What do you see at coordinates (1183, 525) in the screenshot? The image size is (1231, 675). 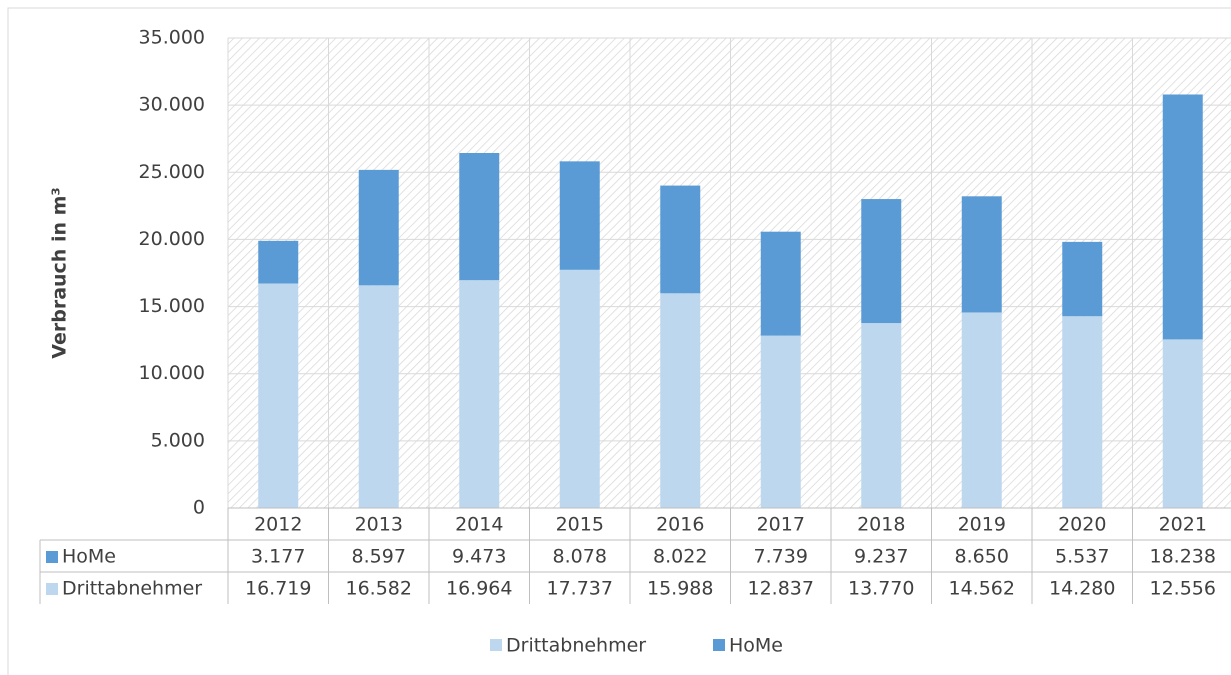 I see `x-tick-label: 2021` at bounding box center [1183, 525].